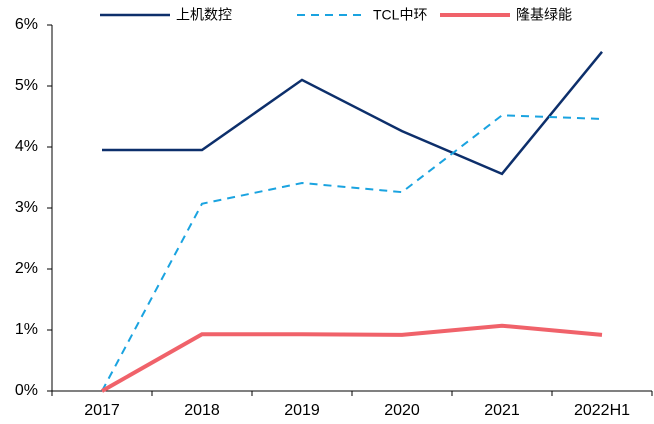 This screenshot has height=424, width=654. What do you see at coordinates (26, 329) in the screenshot?
I see `y-tick-label: 1%` at bounding box center [26, 329].